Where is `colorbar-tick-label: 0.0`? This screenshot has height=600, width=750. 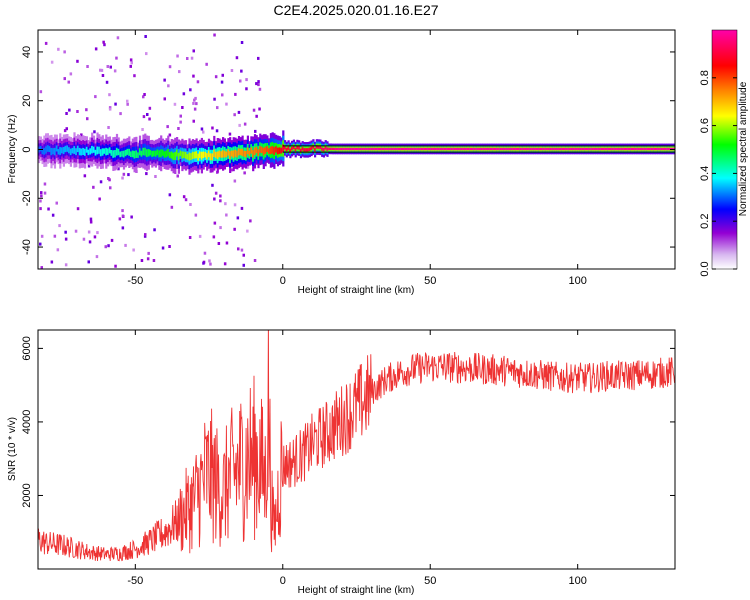 colorbar-tick-label: 0.0 is located at coordinates (705, 268).